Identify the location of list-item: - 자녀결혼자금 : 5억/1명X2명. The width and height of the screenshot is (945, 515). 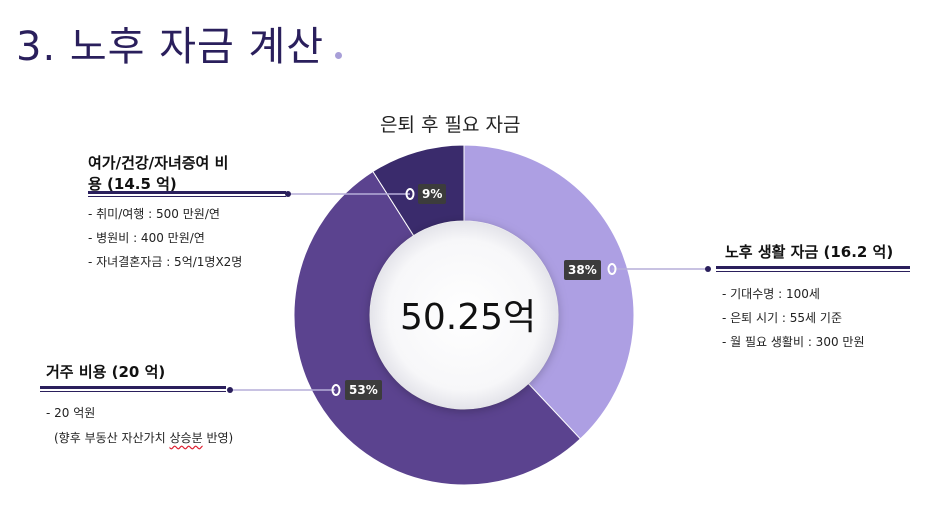
(165, 262).